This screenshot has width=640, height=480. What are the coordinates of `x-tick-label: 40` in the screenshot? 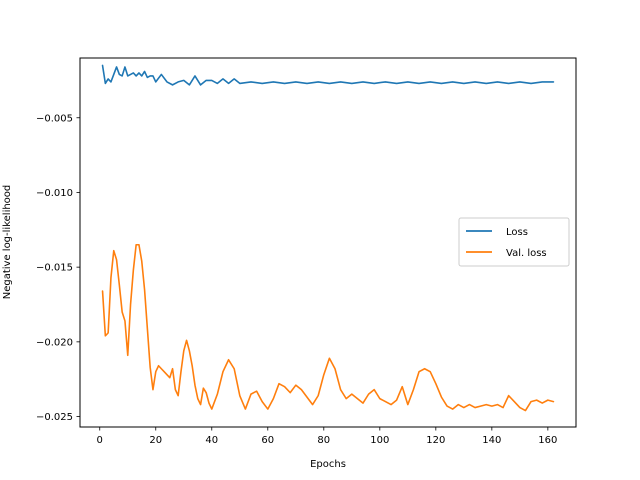 It's located at (211, 440).